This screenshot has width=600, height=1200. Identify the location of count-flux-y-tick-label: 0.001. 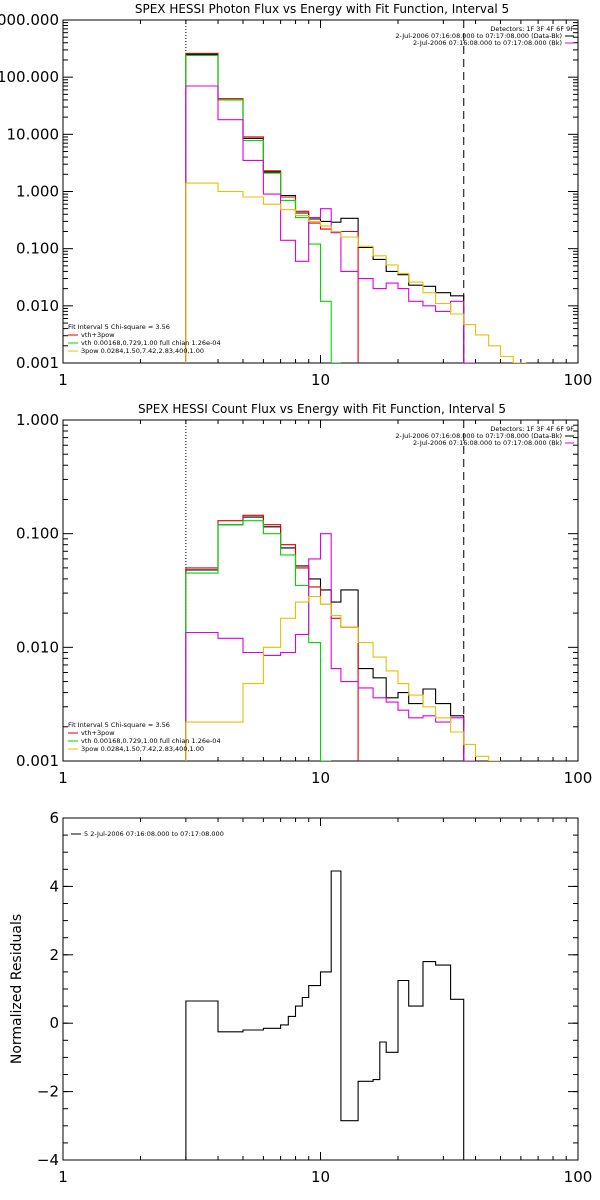
(37, 761).